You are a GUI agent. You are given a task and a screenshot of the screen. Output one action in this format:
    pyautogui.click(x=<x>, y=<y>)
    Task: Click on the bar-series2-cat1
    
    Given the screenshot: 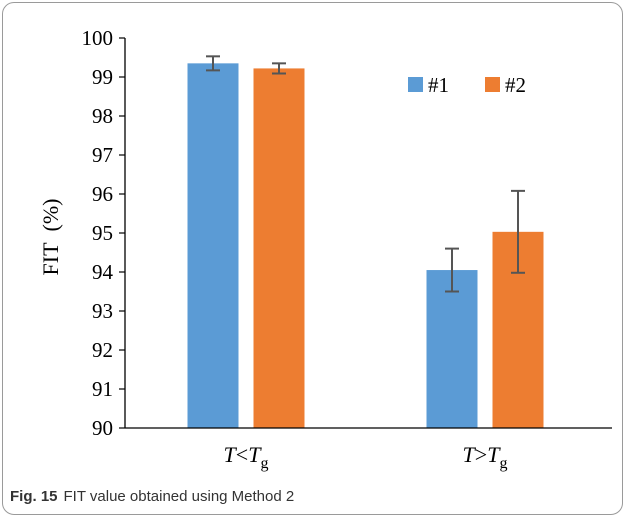 What is the action you would take?
    pyautogui.click(x=279, y=248)
    